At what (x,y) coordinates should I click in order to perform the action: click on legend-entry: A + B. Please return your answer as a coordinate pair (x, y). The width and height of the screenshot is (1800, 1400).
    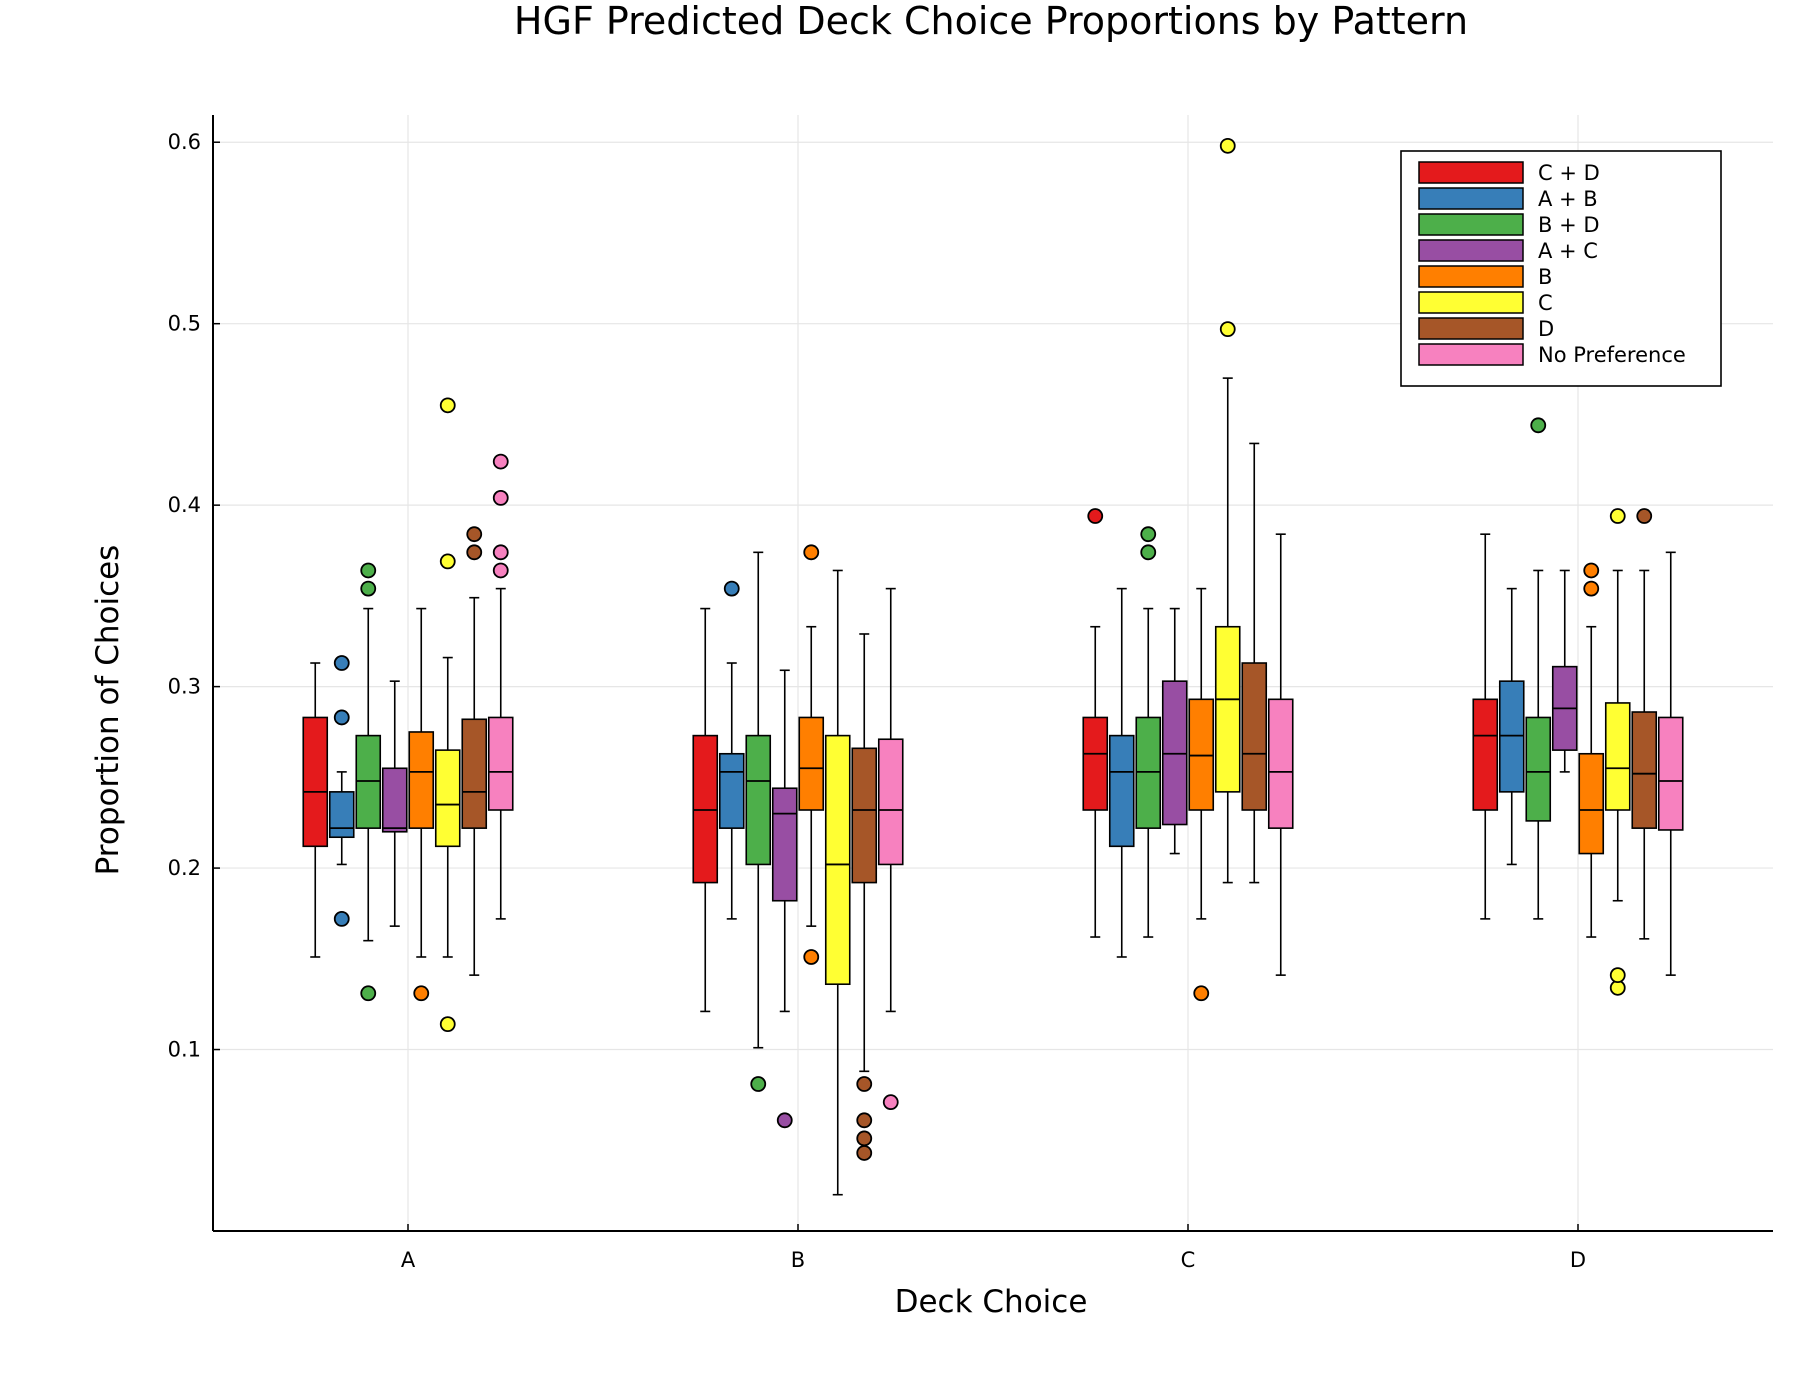
    Looking at the image, I should click on (1568, 199).